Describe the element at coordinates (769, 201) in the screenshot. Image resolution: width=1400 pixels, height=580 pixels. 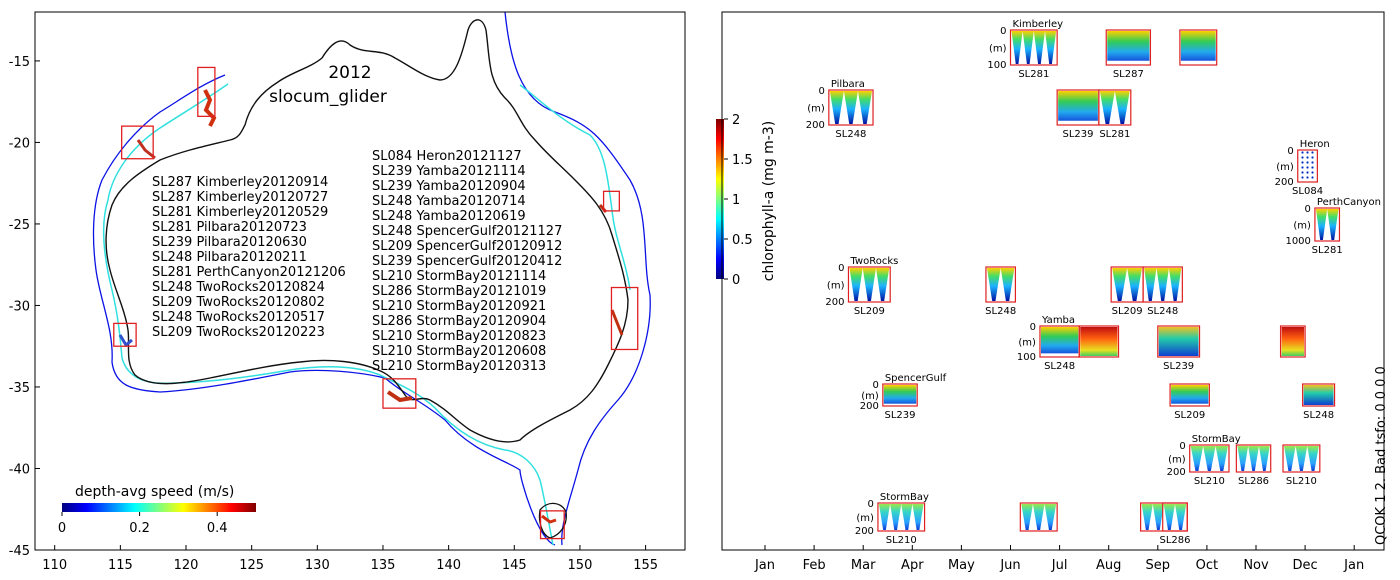
I see `chlorophyll-colorbar-label: chlorophyll-a (mg m-3)` at that location.